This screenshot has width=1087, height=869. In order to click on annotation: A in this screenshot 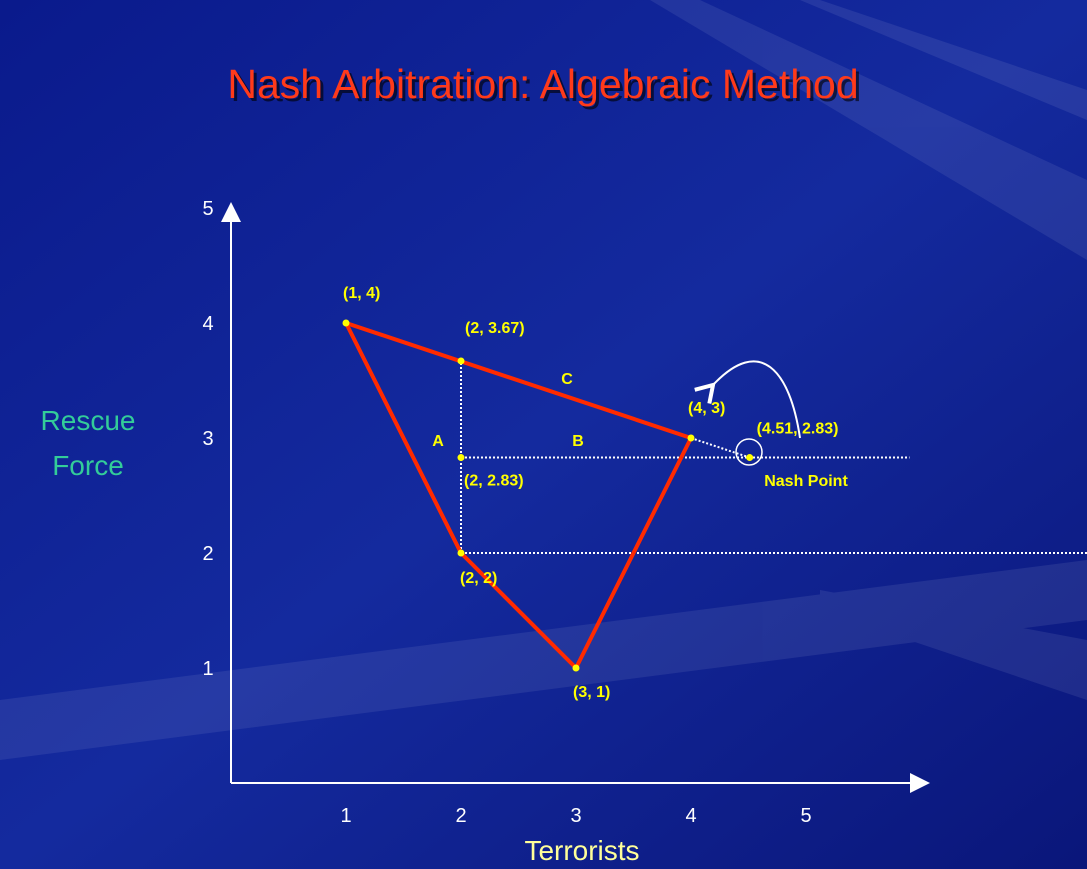, I will do `click(438, 441)`.